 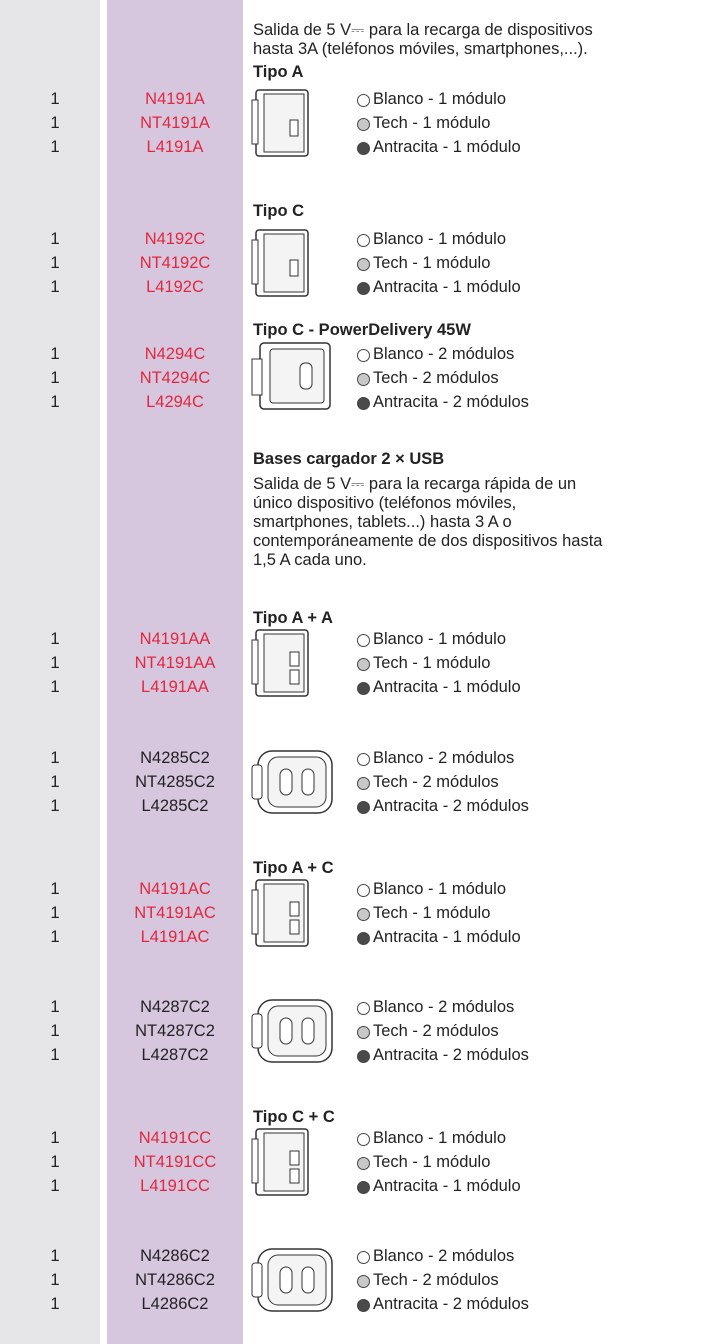 What do you see at coordinates (175, 782) in the screenshot?
I see `product-code: NT4285C2` at bounding box center [175, 782].